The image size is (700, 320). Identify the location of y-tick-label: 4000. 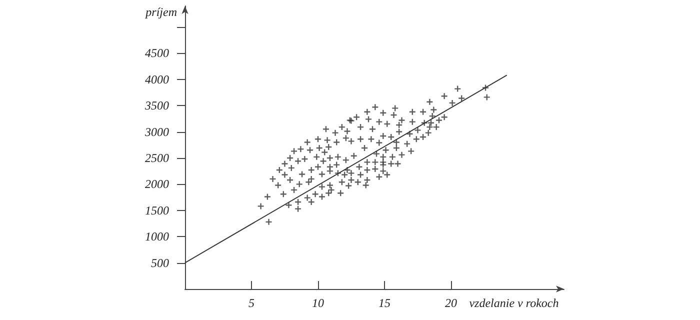
(157, 79).